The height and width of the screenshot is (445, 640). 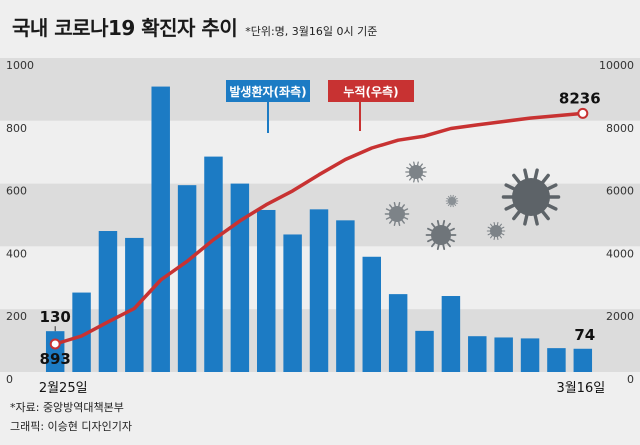 What do you see at coordinates (71, 426) in the screenshot?
I see `graphic-credit: 그래픽: 이승현 디자인기자` at bounding box center [71, 426].